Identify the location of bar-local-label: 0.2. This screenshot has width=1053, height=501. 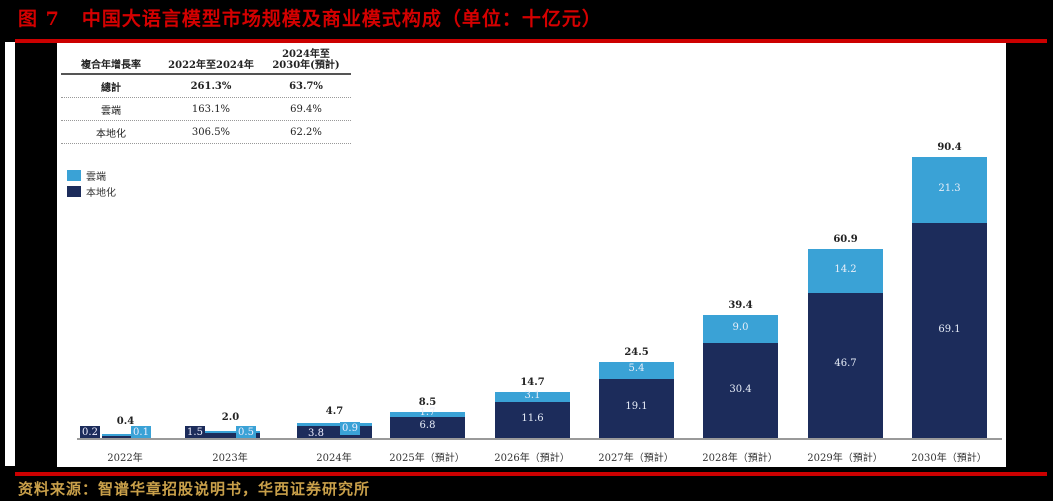
(90, 432).